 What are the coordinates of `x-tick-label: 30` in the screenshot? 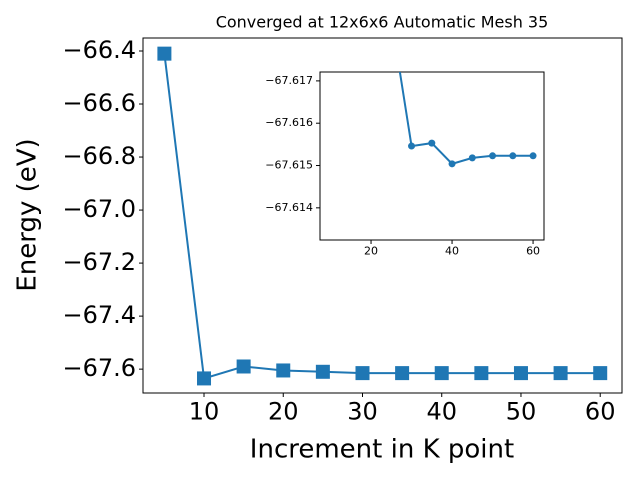 It's located at (362, 411).